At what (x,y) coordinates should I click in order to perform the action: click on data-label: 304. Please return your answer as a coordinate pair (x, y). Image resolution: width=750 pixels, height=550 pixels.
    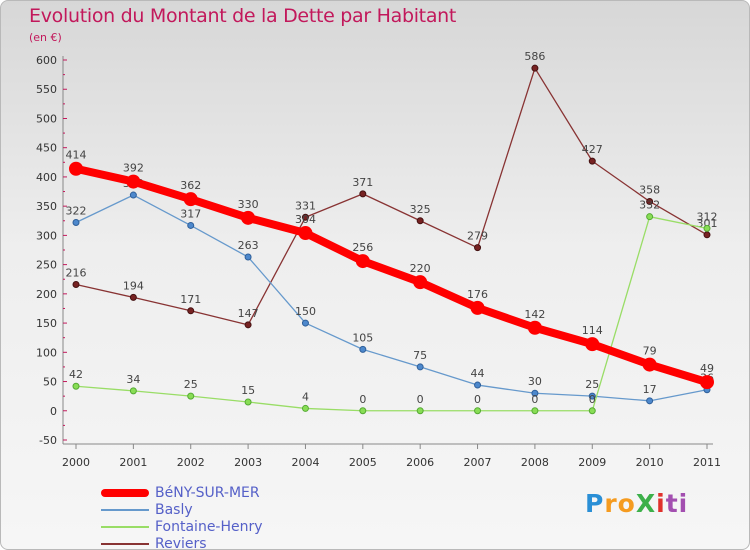
    Looking at the image, I should click on (305, 219).